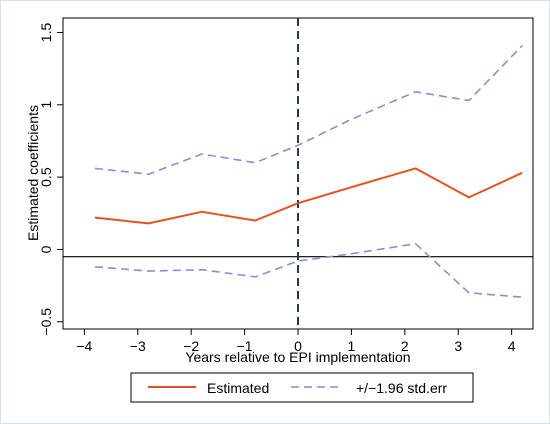 The height and width of the screenshot is (424, 550). Describe the element at coordinates (308, 196) in the screenshot. I see `estimated-line` at that location.